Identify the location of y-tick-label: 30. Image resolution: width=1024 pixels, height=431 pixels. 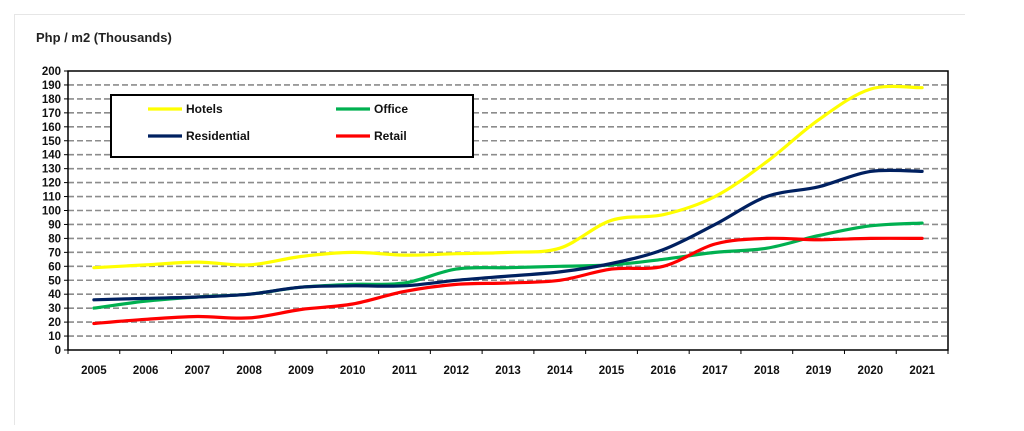
(54, 309).